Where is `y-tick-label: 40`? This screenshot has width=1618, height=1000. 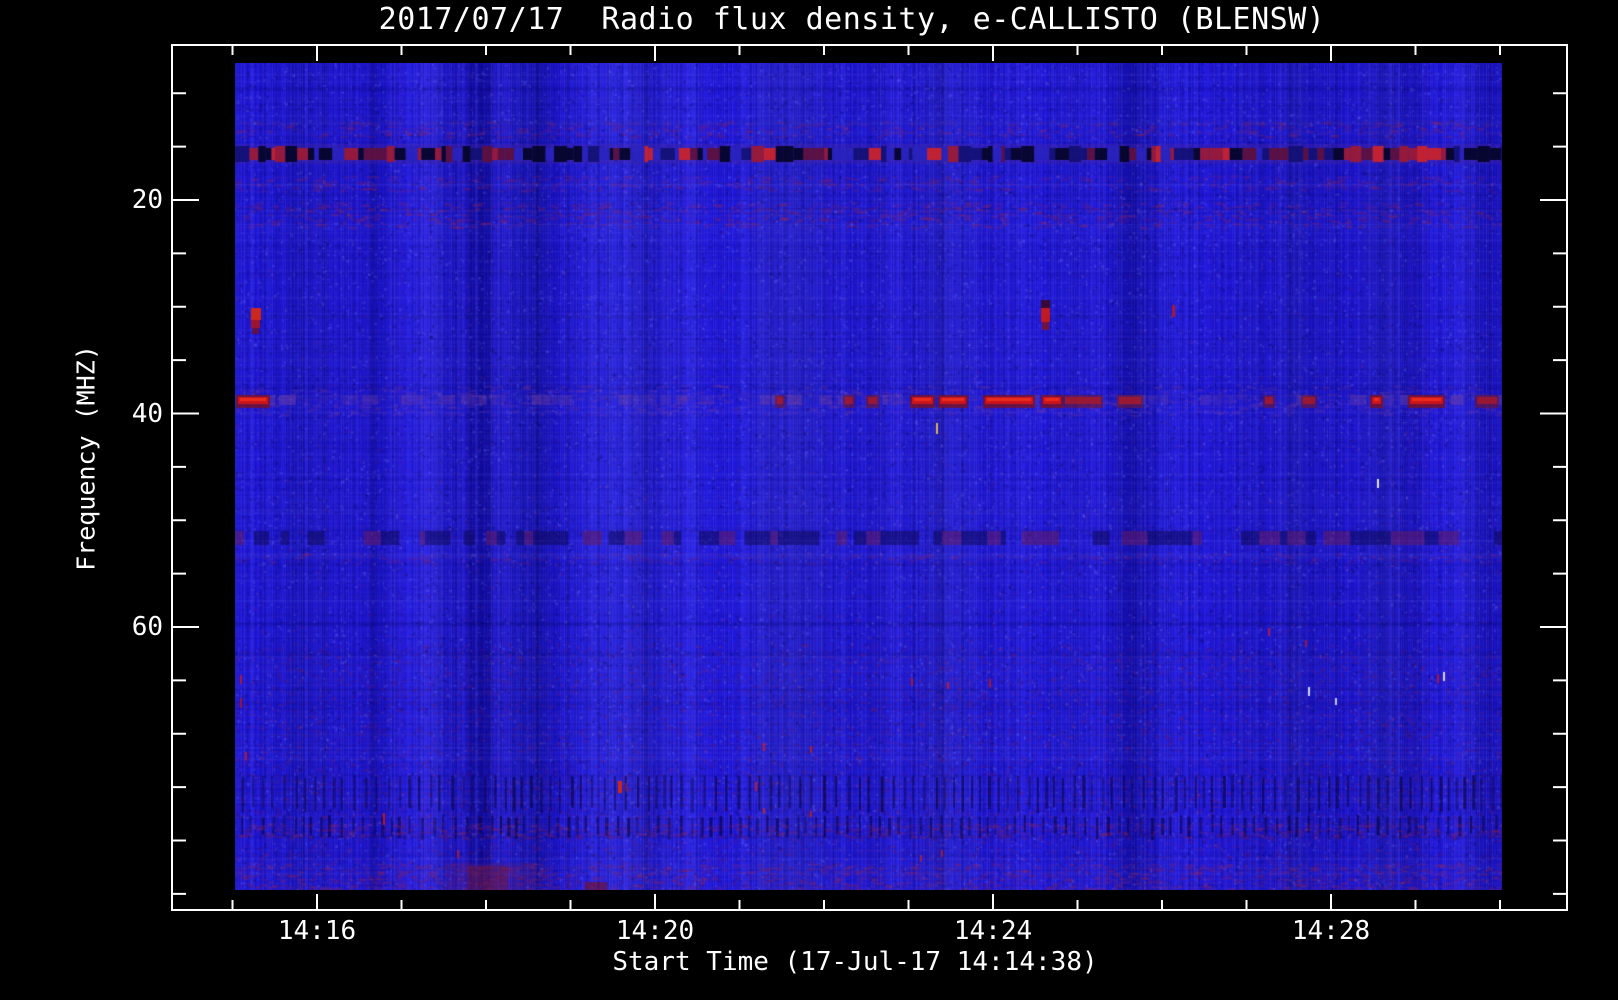
y-tick-label: 40 is located at coordinates (147, 413).